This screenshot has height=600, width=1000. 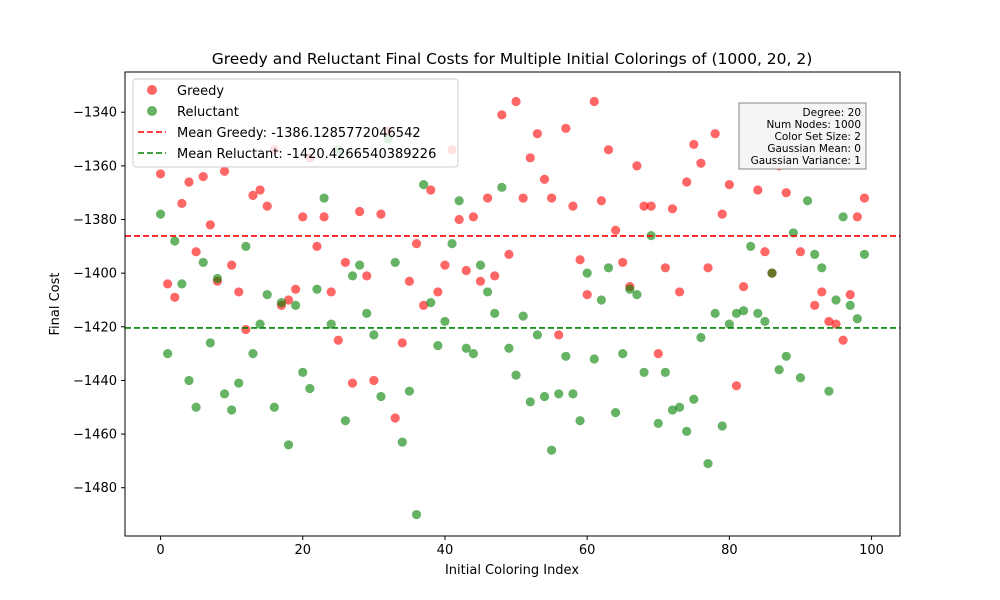 I want to click on x-axis-label: Initial Coloring Index, so click(x=512, y=570).